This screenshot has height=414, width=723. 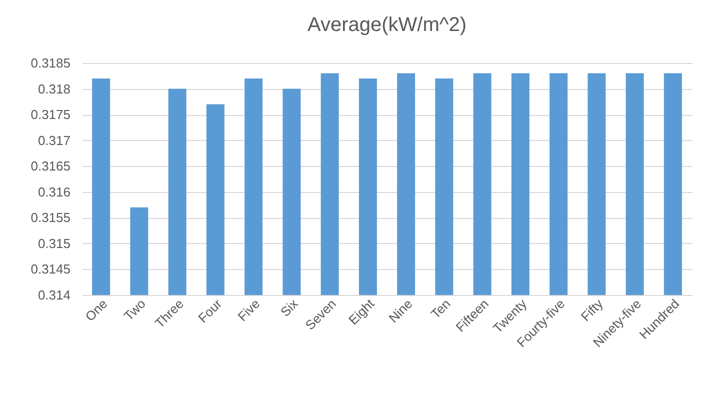 I want to click on x-tick-label: Six, so click(x=290, y=308).